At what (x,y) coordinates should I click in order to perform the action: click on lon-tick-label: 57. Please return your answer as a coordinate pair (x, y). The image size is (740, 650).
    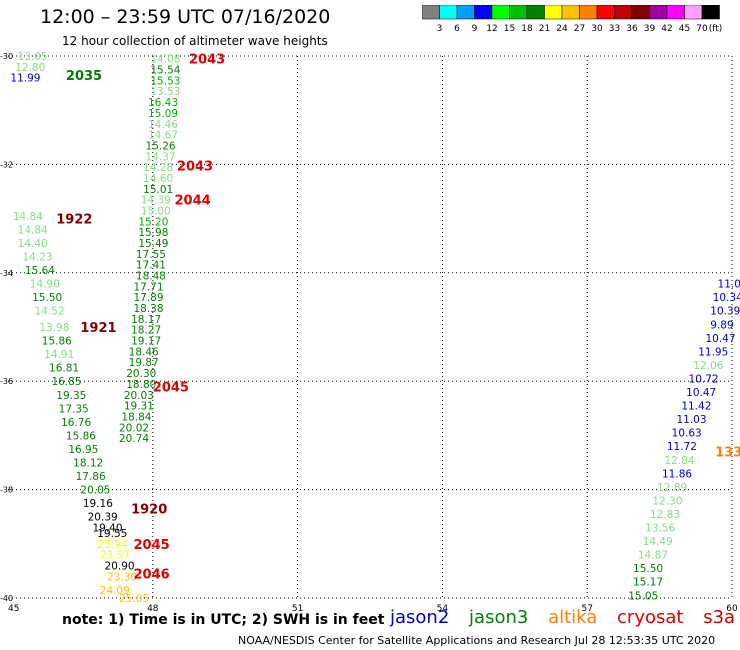
    Looking at the image, I should click on (586, 609).